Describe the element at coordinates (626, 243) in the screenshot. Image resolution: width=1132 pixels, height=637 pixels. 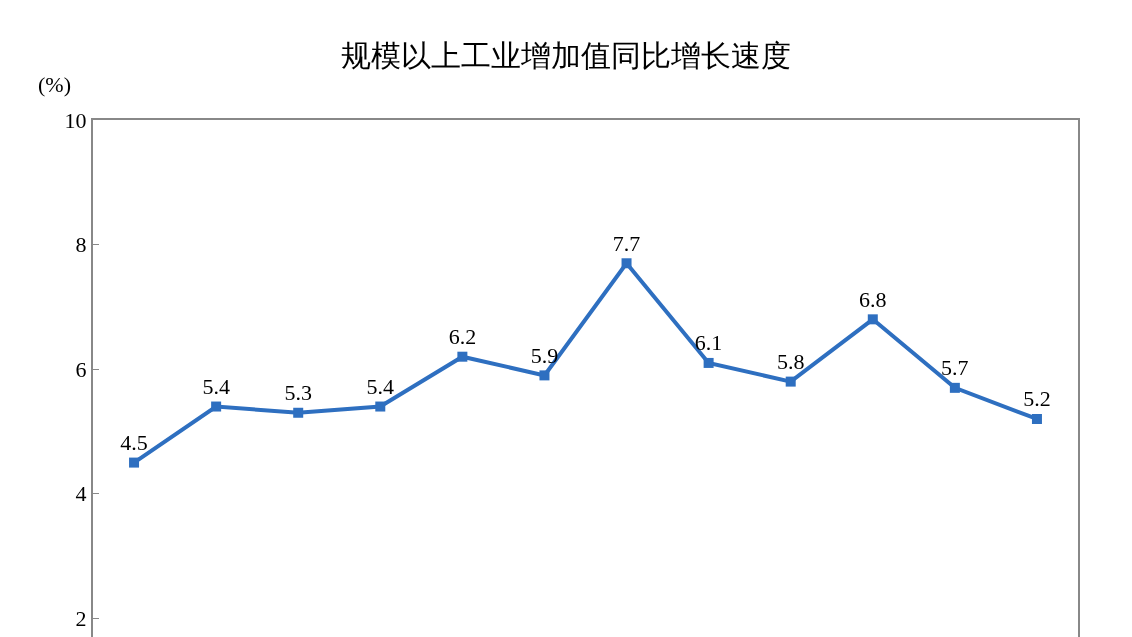
I see `data-label: 7.7` at that location.